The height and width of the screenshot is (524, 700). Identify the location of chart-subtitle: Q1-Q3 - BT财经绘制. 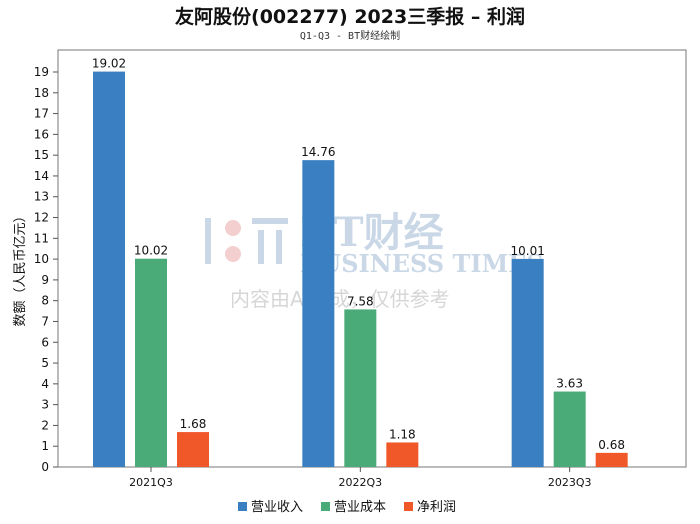
(350, 36).